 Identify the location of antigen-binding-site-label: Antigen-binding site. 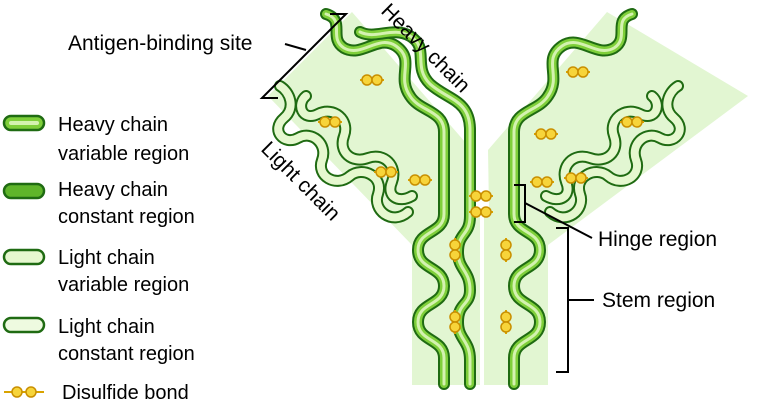
(160, 43).